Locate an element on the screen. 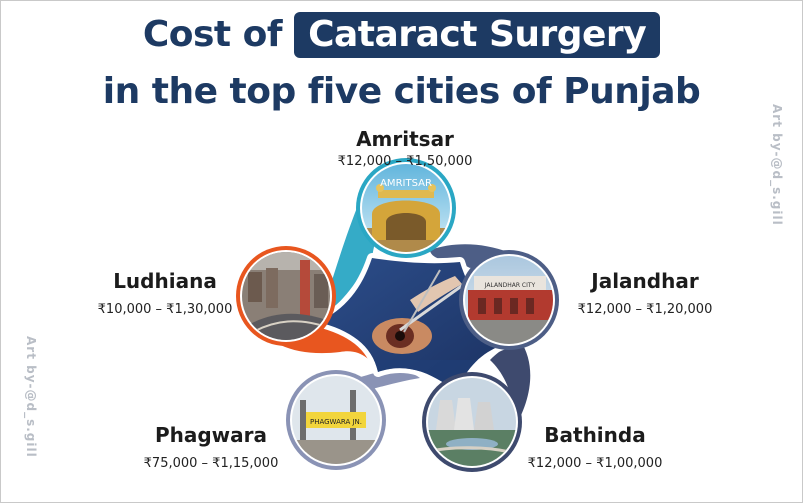 The height and width of the screenshot is (503, 803). title-prefix: Cost of is located at coordinates (212, 34).